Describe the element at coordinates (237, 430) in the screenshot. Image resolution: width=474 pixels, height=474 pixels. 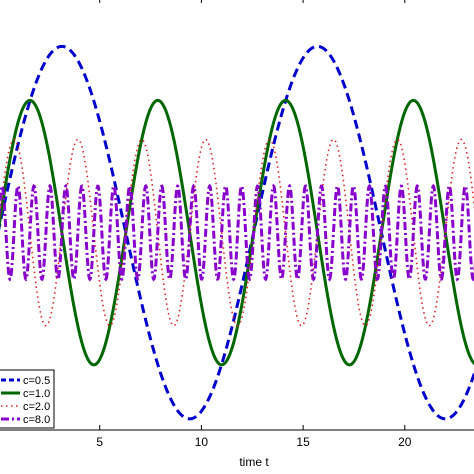
I see `plot-area-frame` at that location.